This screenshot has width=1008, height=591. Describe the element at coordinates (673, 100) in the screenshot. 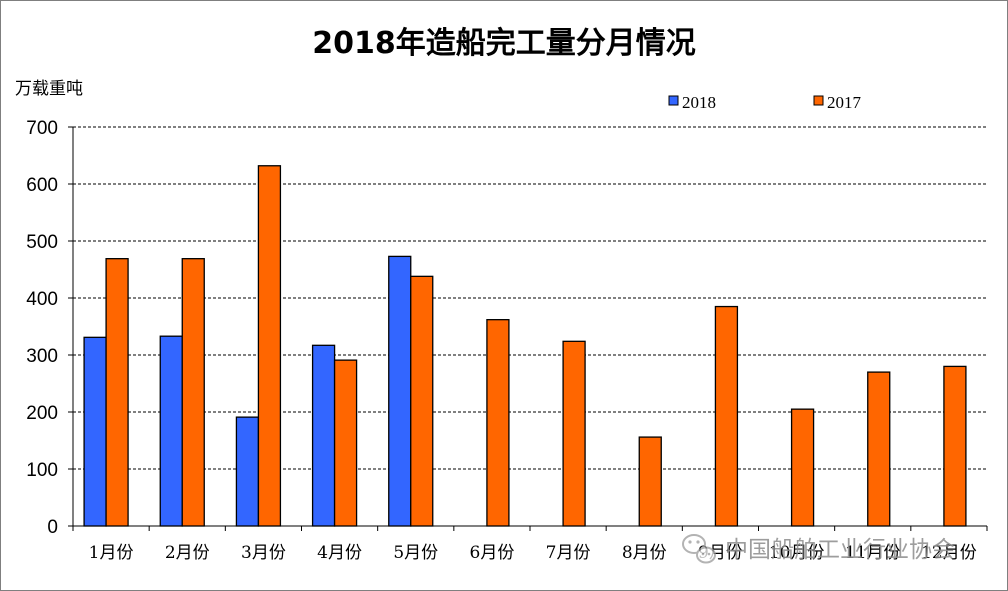

I see `legend-swatch-2018` at that location.